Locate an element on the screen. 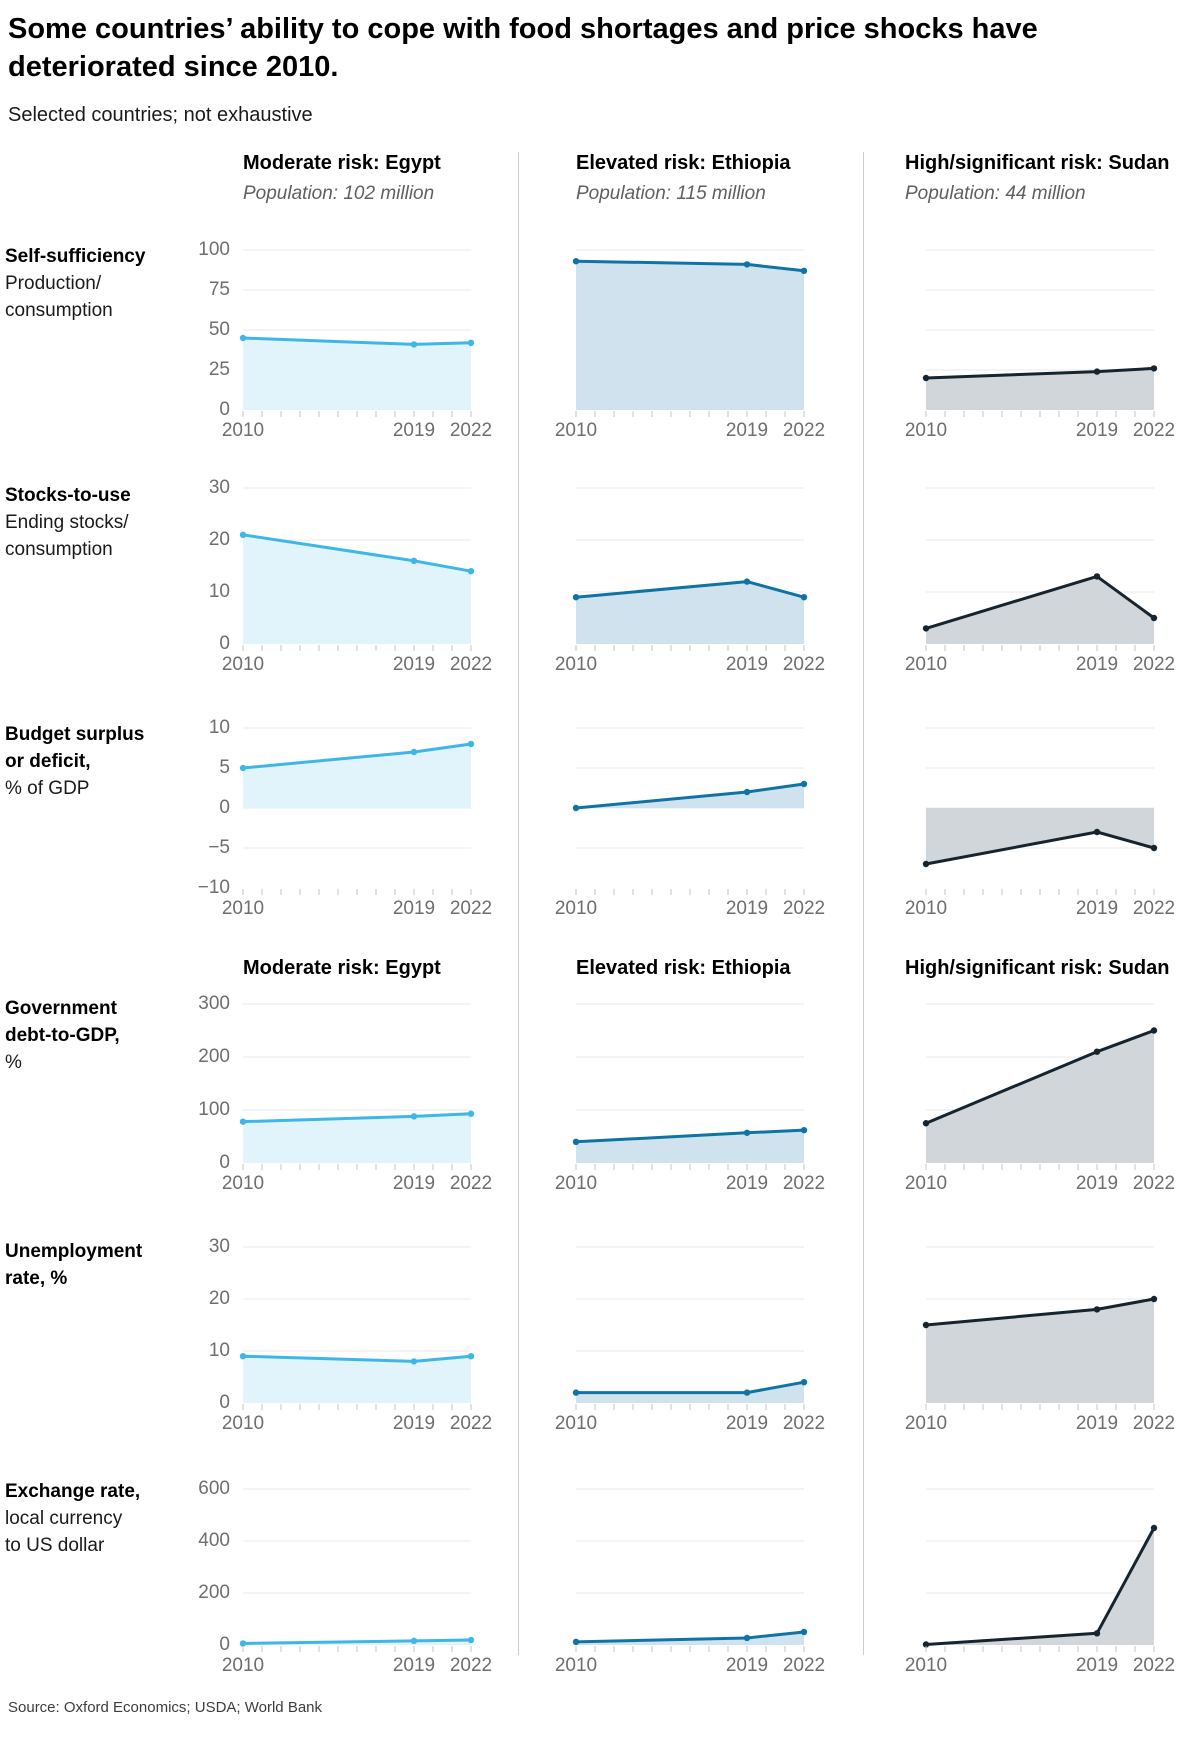 The image size is (1200, 1743). row-label-subline: % of GDP is located at coordinates (47, 788).